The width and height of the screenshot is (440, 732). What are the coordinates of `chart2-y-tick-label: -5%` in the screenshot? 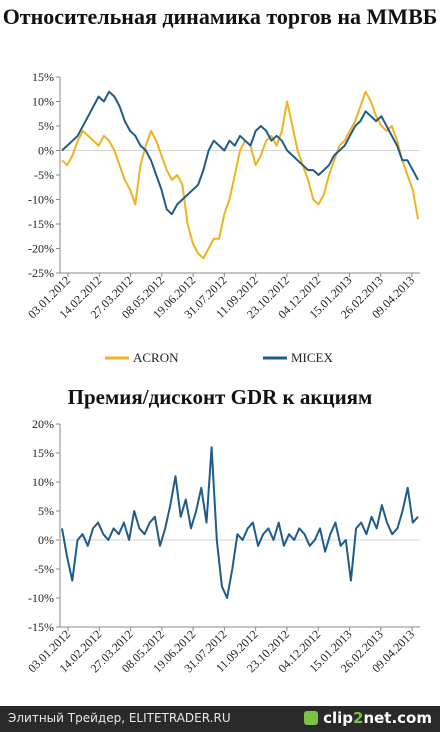 It's located at (44, 569).